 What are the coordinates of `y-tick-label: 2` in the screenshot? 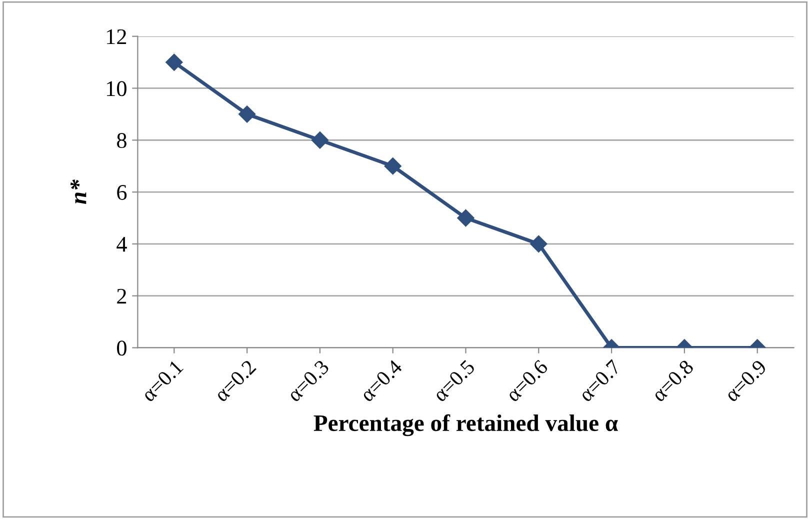 It's located at (121, 296).